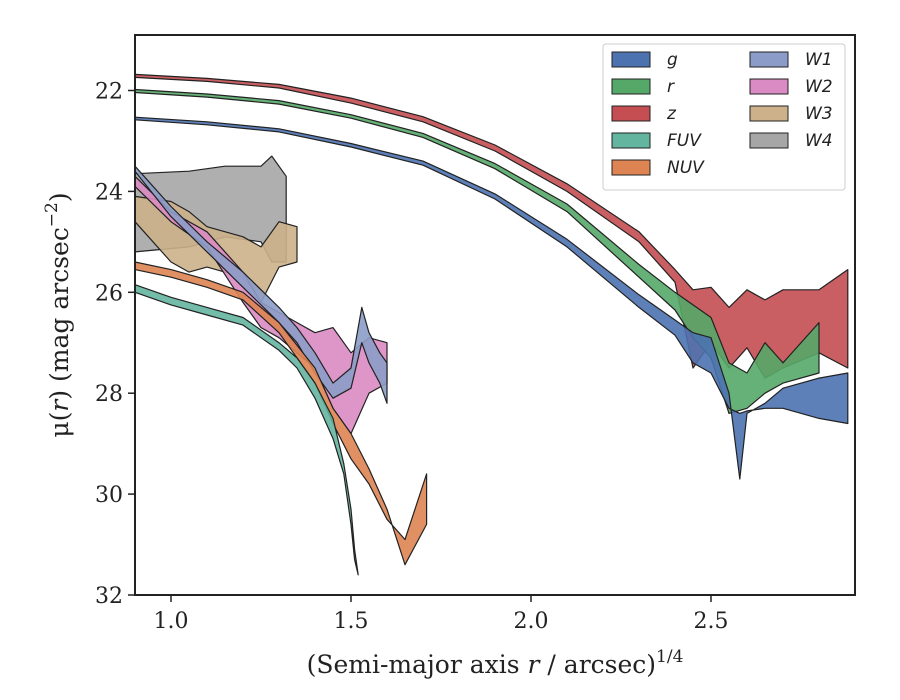 The image size is (900, 700). What do you see at coordinates (115, 344) in the screenshot?
I see `y-axis-ticks: 22 24 26 28 30 32` at bounding box center [115, 344].